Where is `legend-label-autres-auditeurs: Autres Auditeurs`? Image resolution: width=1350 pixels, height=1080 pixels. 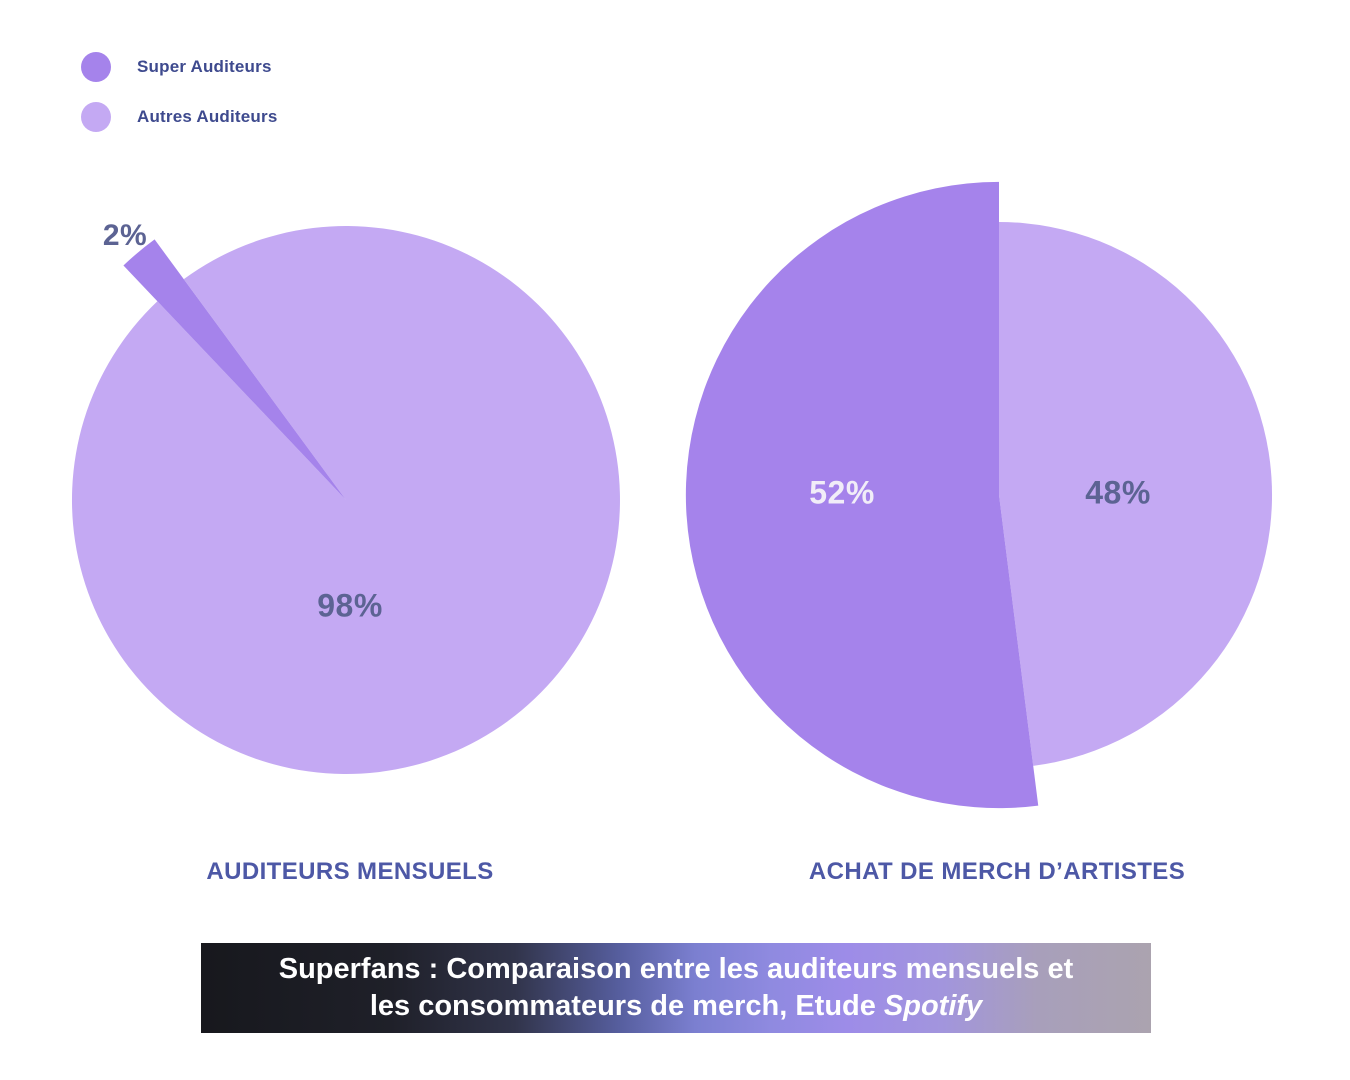
legend-label-autres-auditeurs: Autres Auditeurs is located at coordinates (207, 116).